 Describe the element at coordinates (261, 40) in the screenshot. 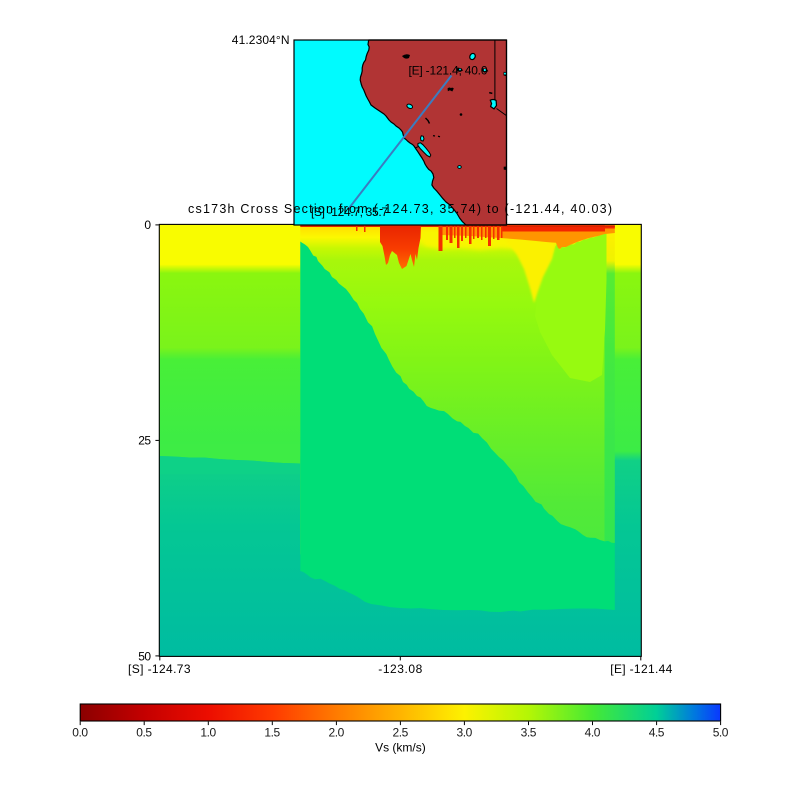

I see `svg-text: 41.2304°N` at that location.